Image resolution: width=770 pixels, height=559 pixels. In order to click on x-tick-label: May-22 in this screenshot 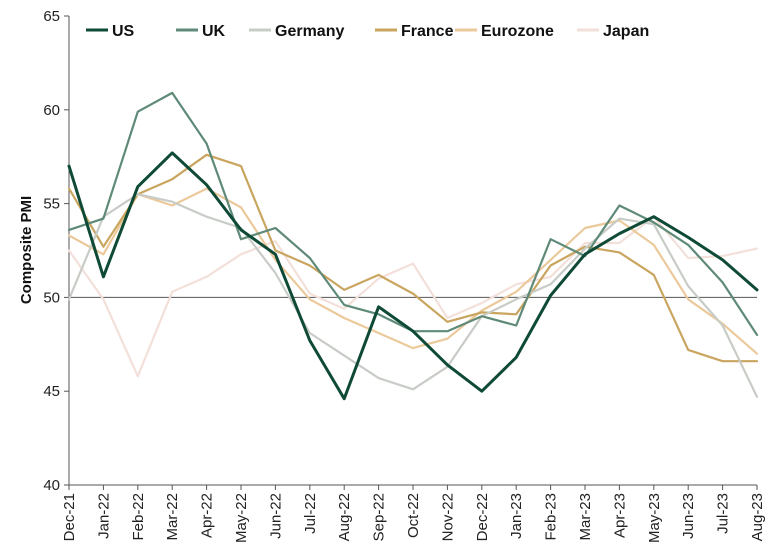, I will do `click(241, 518)`.